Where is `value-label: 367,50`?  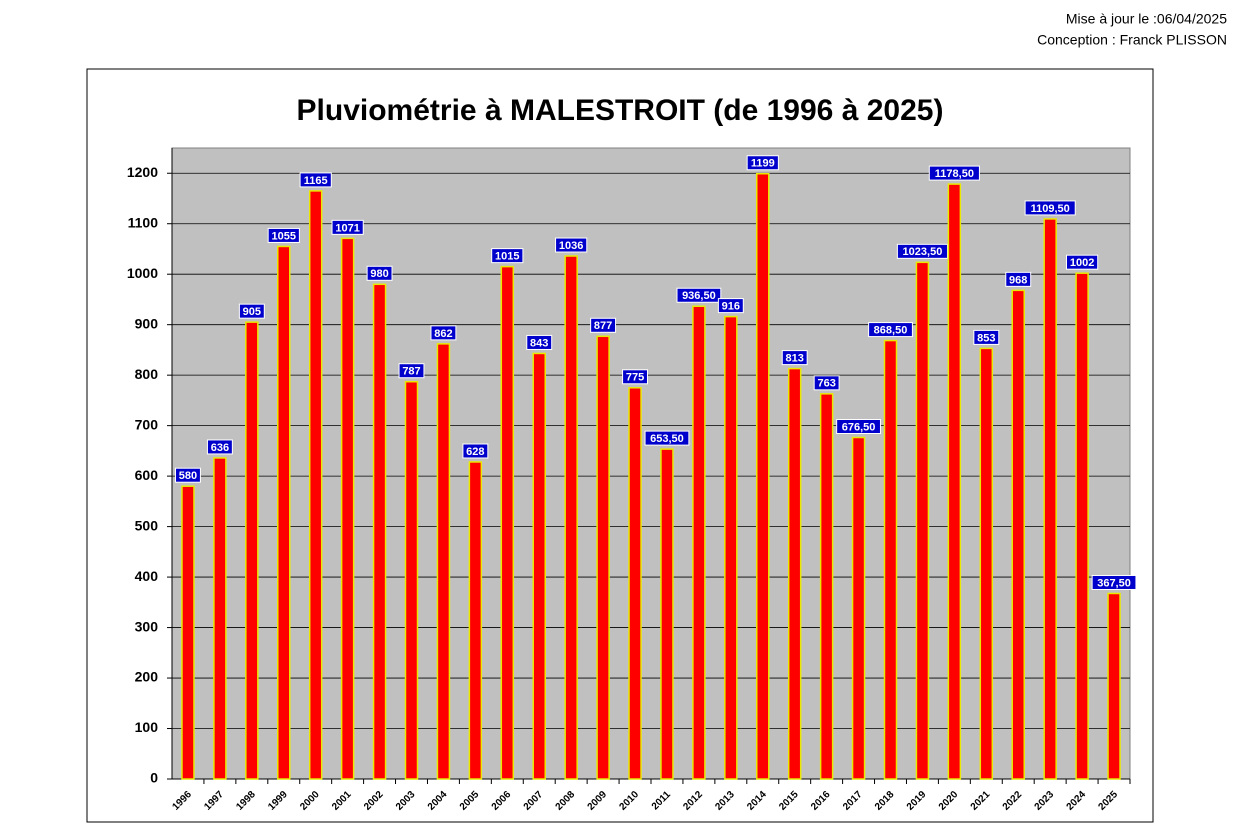
value-label: 367,50 is located at coordinates (1114, 583).